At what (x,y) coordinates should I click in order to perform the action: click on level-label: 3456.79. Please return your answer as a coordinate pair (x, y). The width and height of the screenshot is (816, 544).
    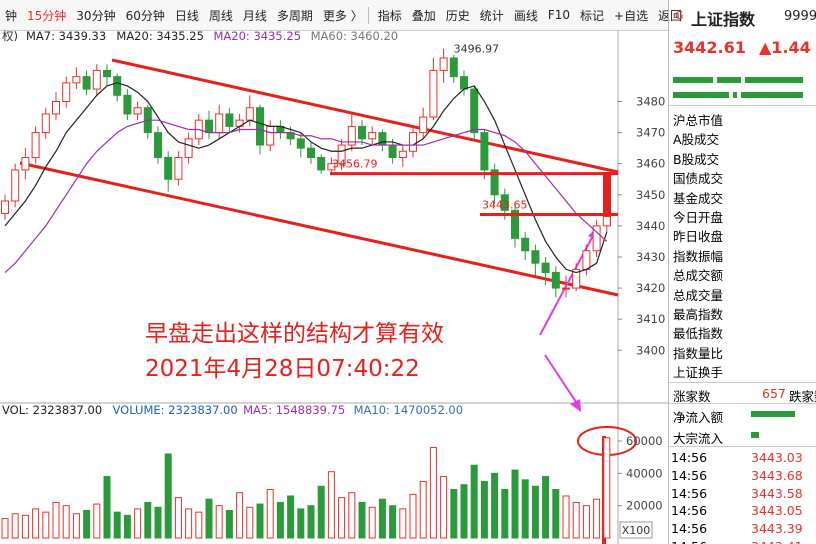
    Looking at the image, I should click on (355, 164).